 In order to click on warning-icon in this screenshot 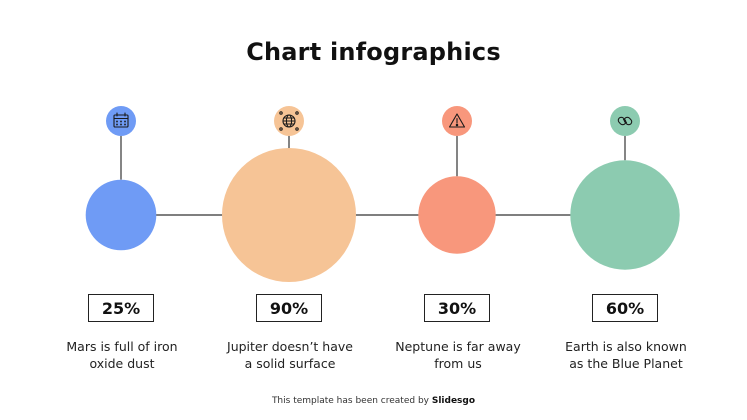, I will do `click(457, 120)`.